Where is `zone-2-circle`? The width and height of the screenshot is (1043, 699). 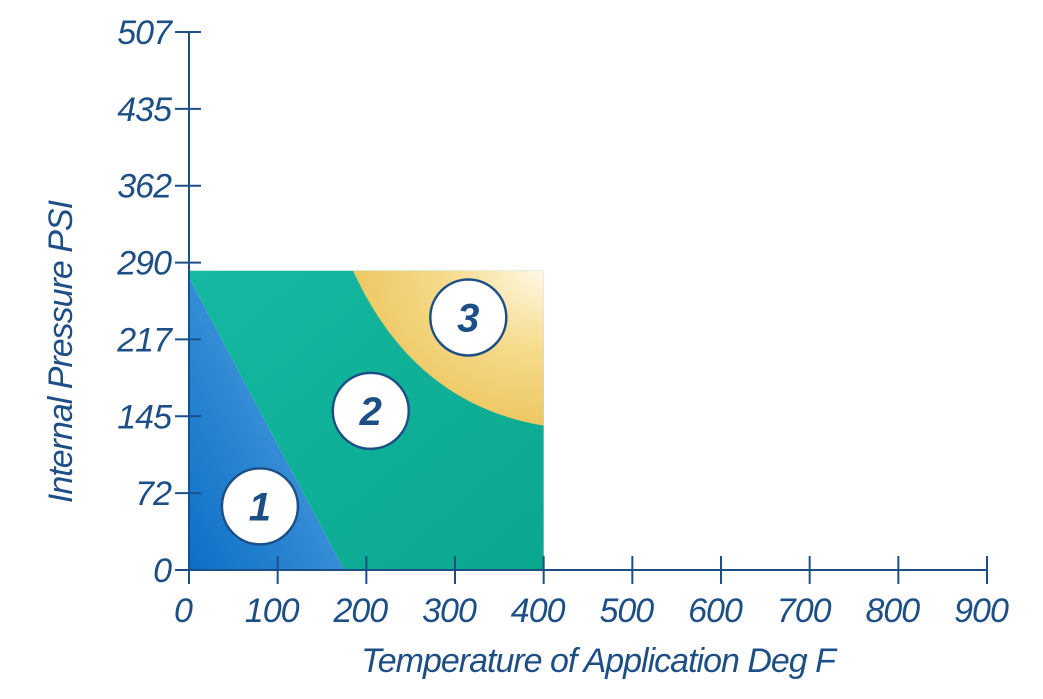
zone-2-circle is located at coordinates (371, 411).